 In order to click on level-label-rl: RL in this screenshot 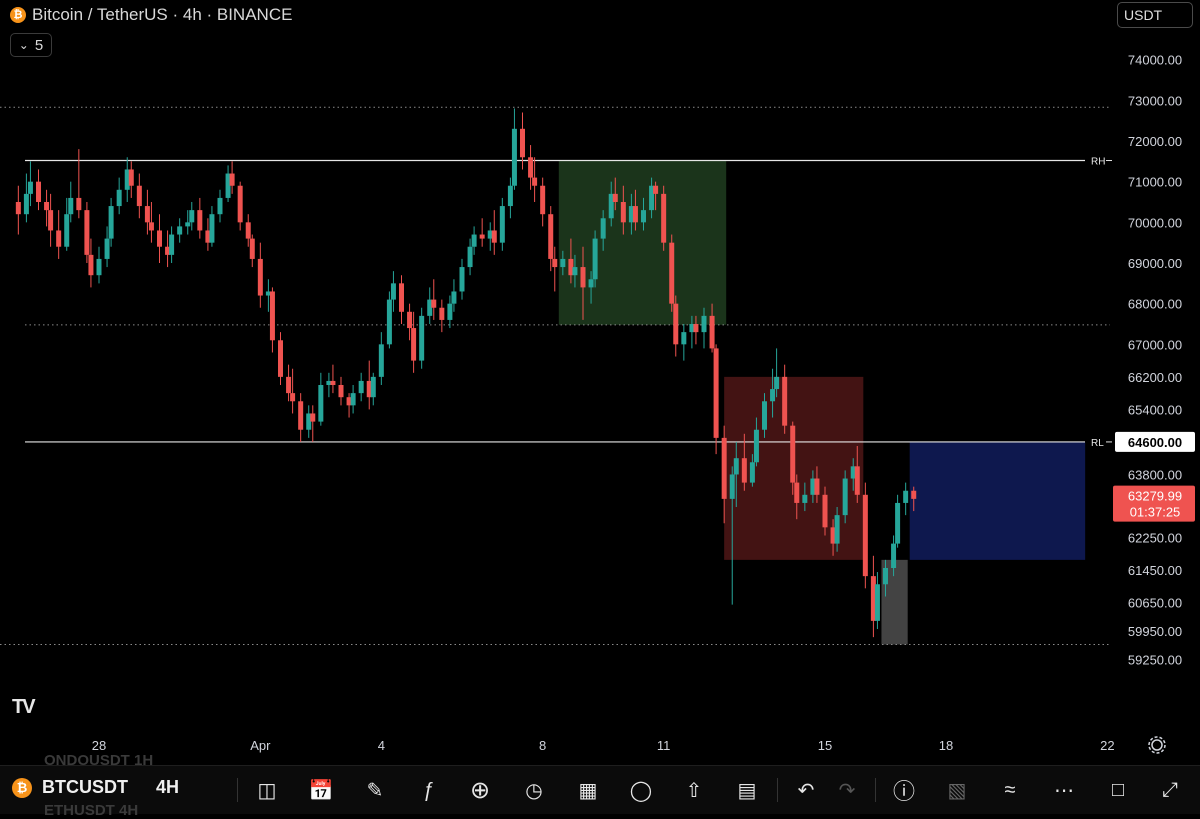, I will do `click(1097, 443)`.